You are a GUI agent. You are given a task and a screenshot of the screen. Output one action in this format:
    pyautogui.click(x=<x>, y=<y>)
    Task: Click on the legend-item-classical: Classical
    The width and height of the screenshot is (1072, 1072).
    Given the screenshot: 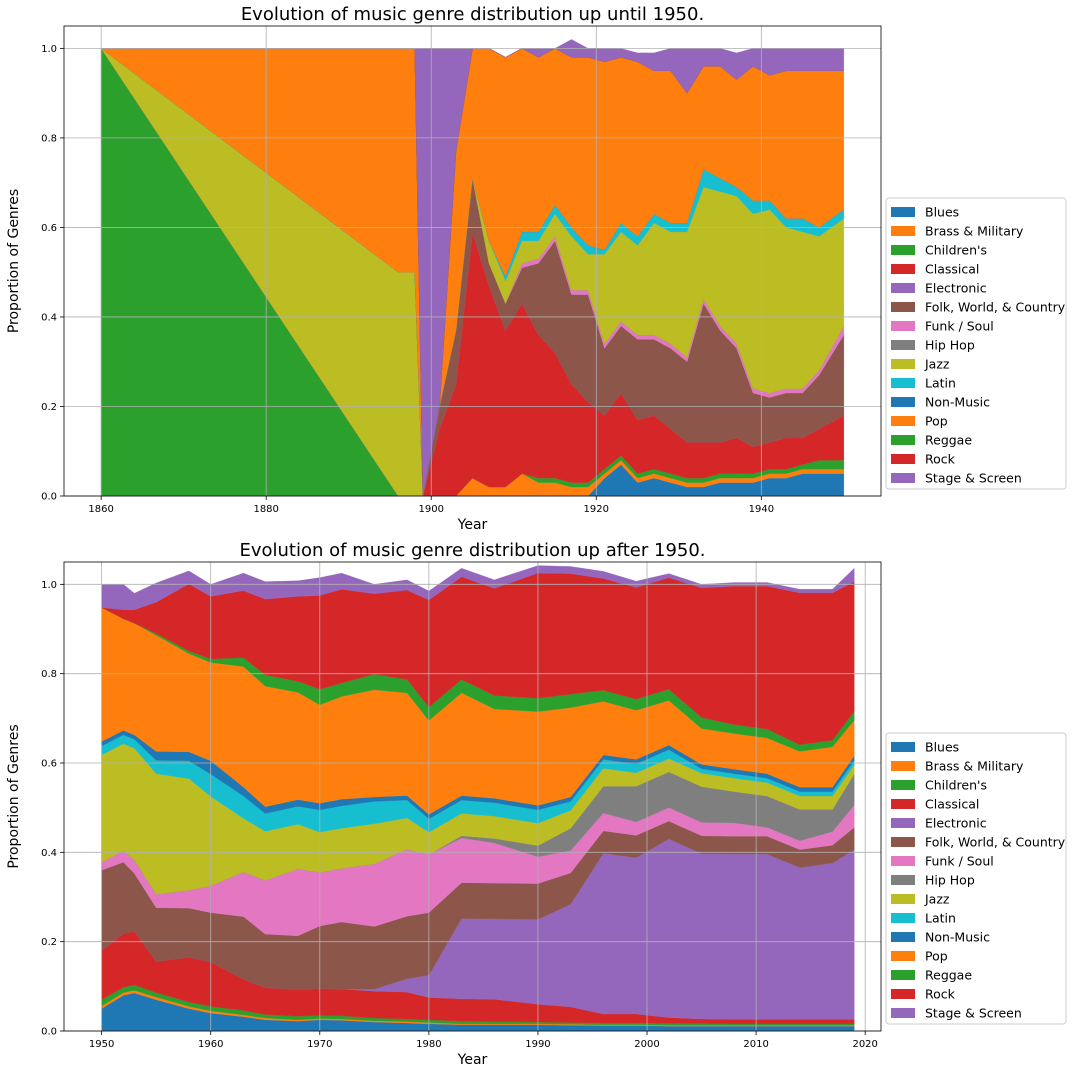 What is the action you would take?
    pyautogui.click(x=935, y=804)
    